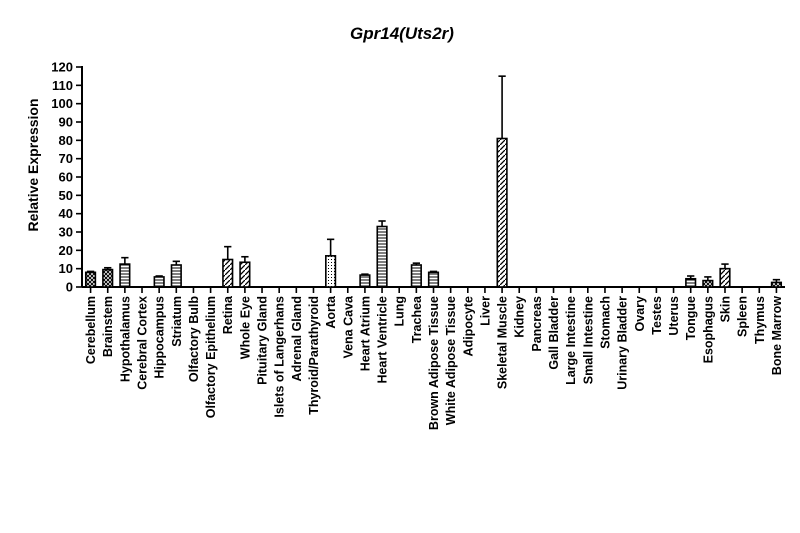  Describe the element at coordinates (520, 317) in the screenshot. I see `x-tick-label: Kidney` at that location.